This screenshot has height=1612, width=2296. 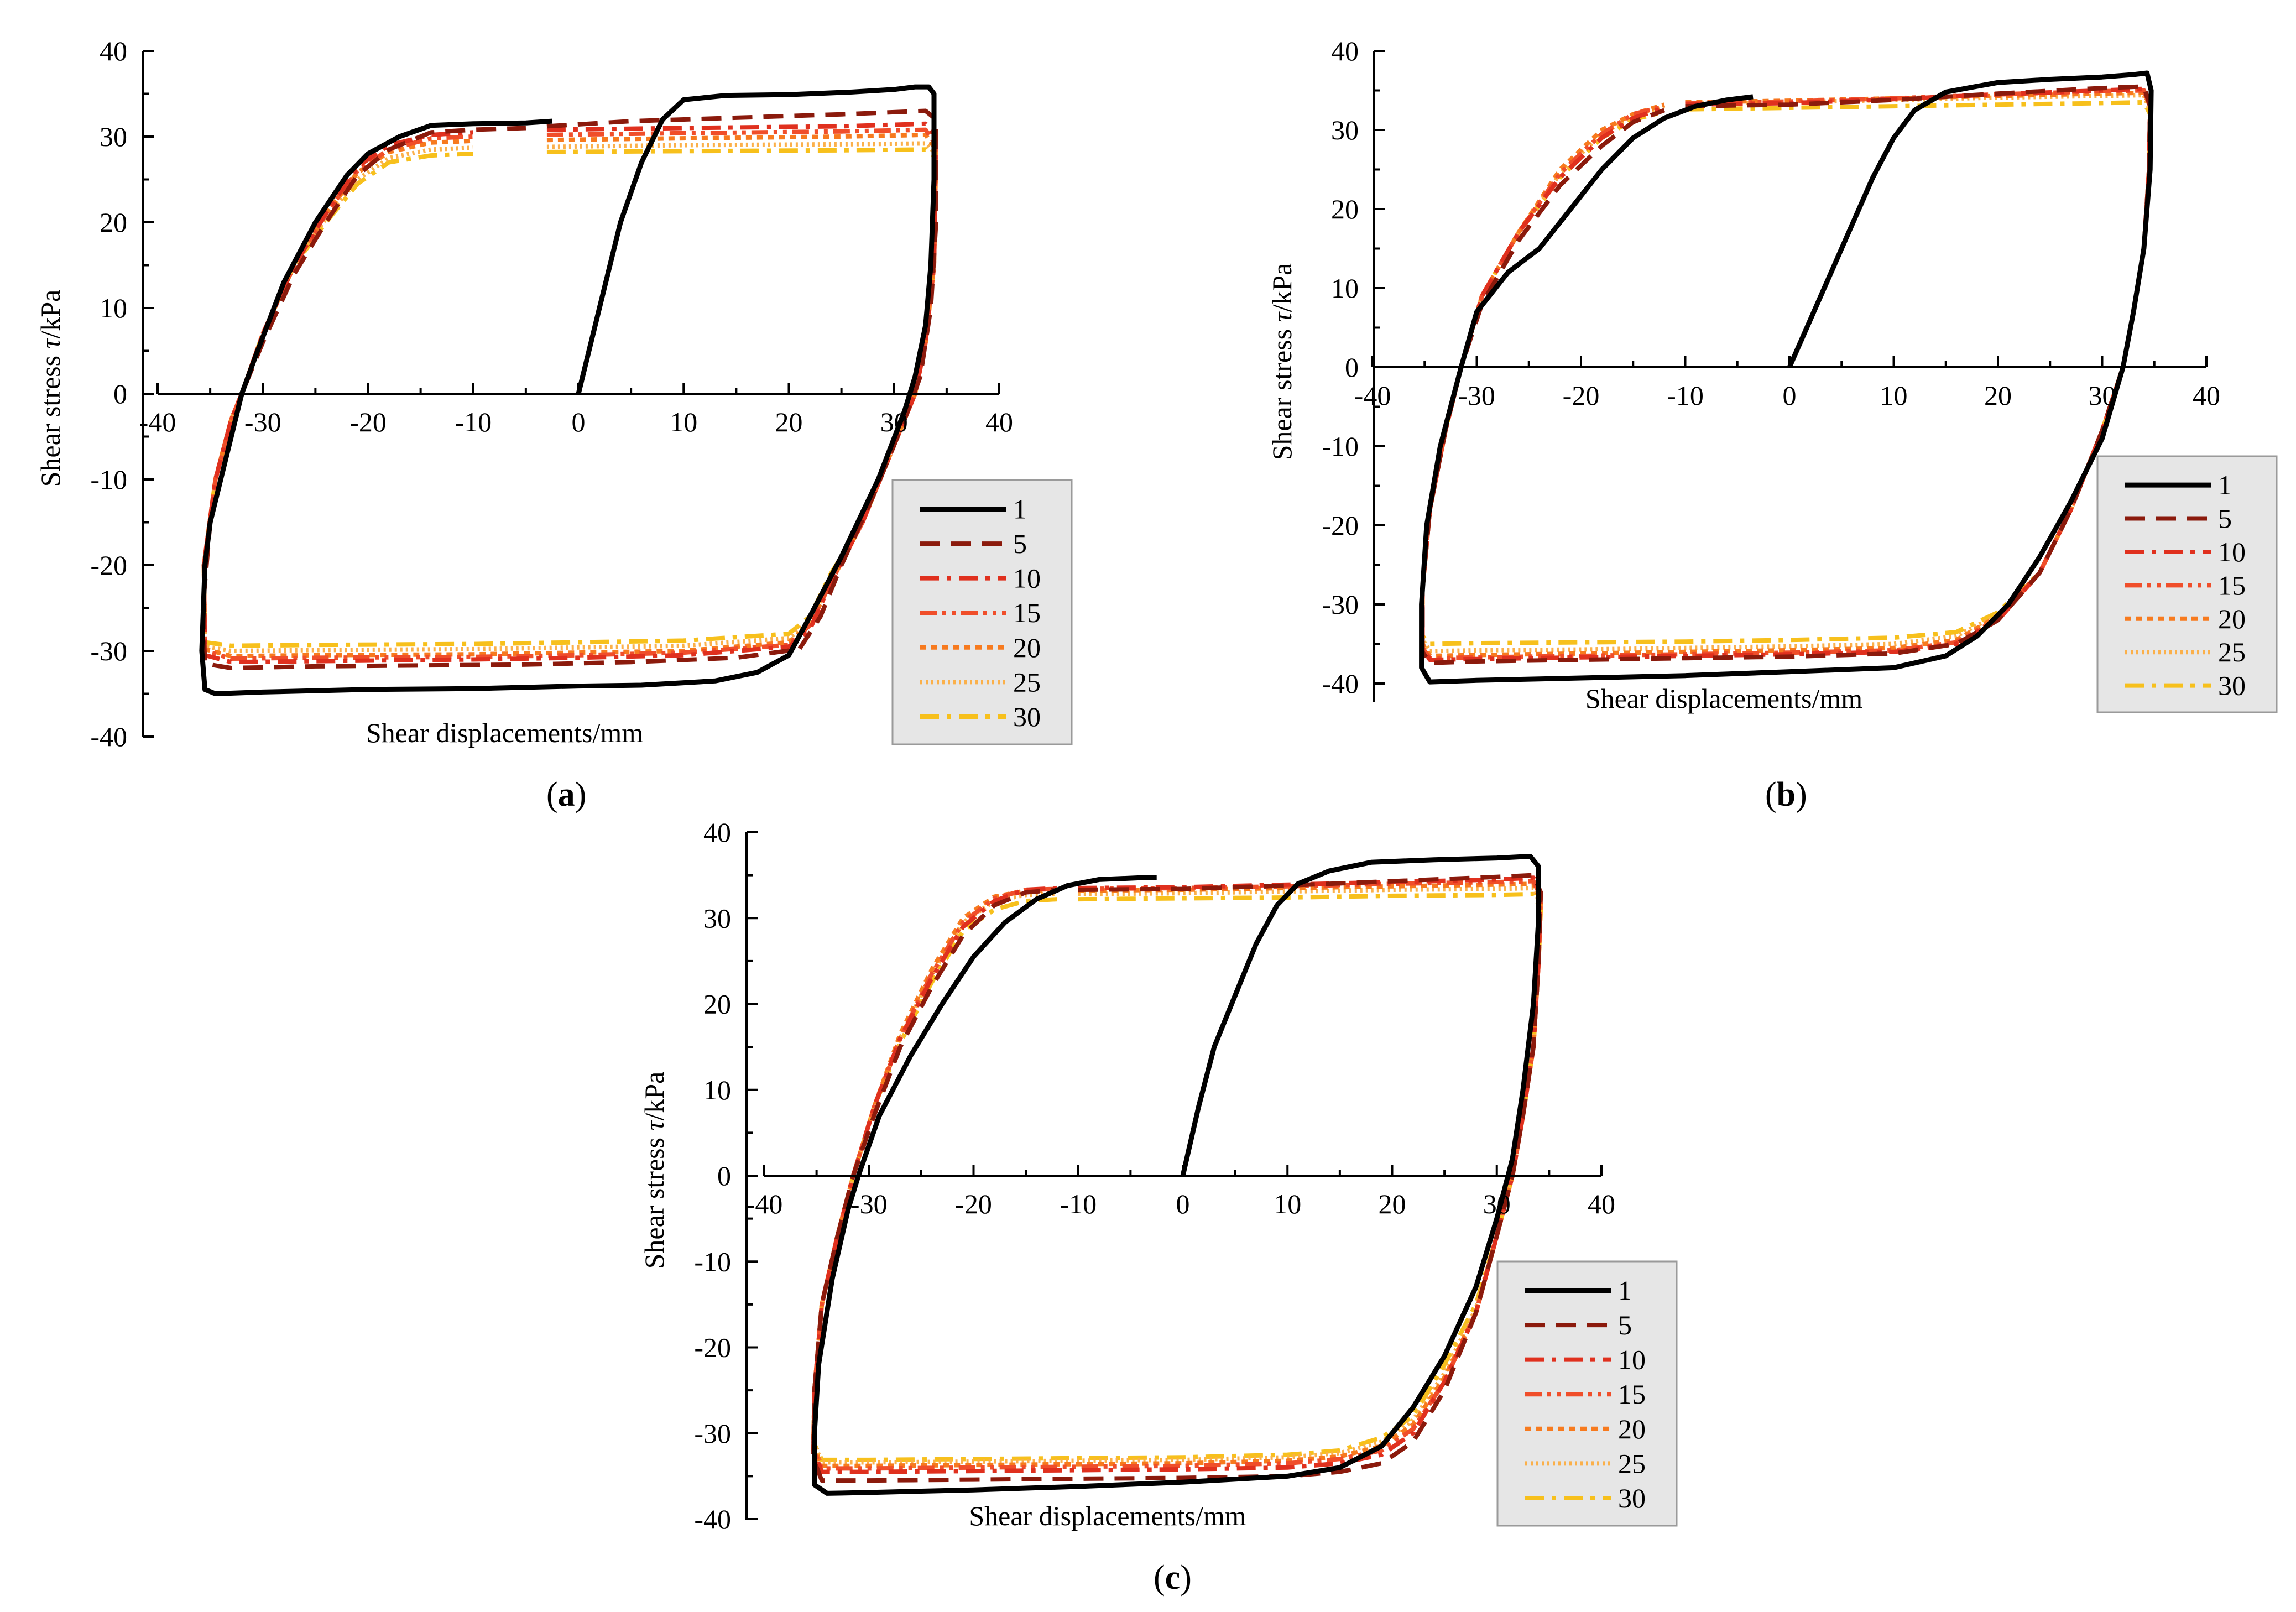 What do you see at coordinates (1173, 1578) in the screenshot?
I see `panel-caption: (c)` at bounding box center [1173, 1578].